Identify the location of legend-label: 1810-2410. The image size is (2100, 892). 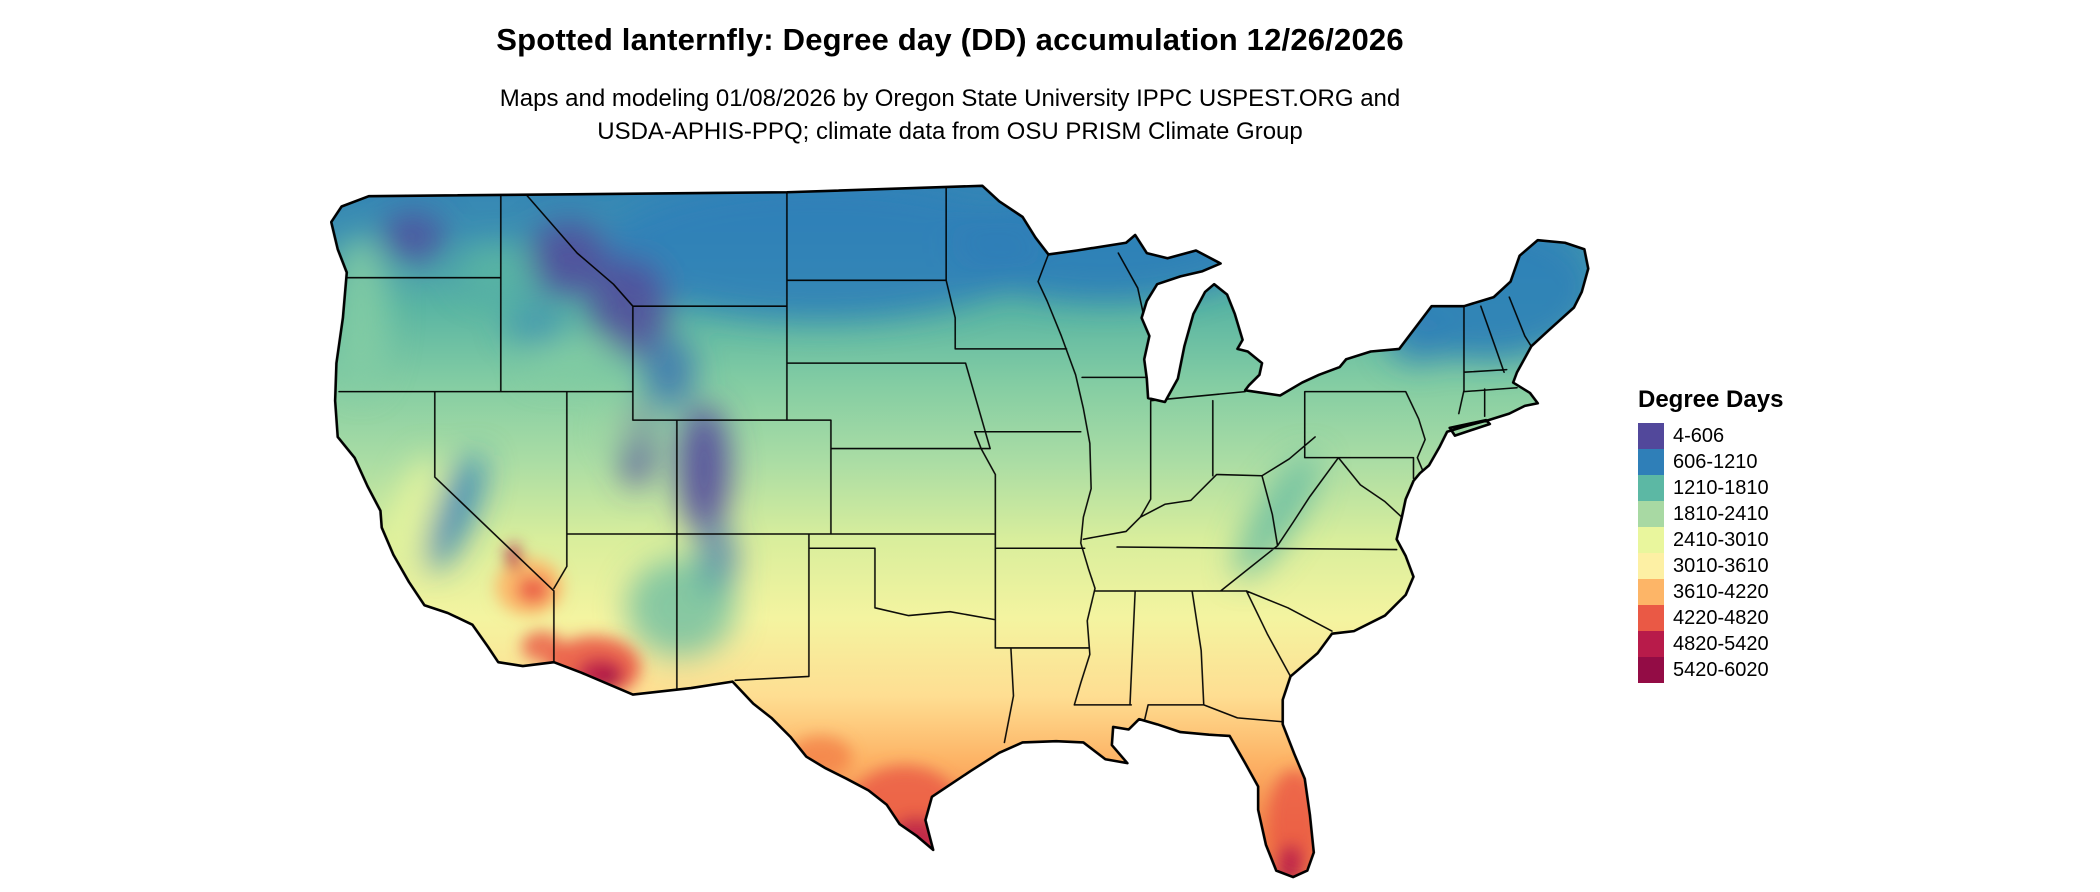
(1721, 514).